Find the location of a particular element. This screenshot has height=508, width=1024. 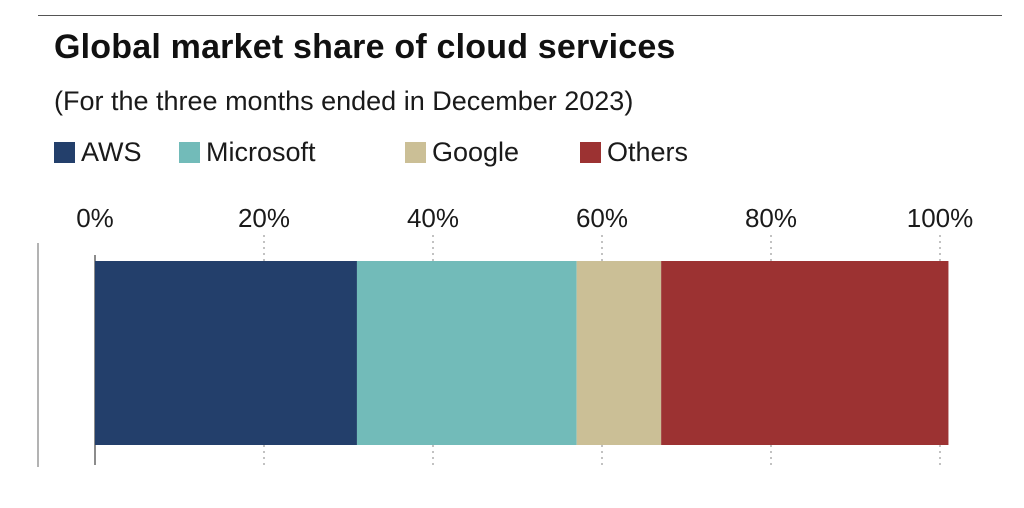

legend-label-microsoft: Microsoft is located at coordinates (261, 151).